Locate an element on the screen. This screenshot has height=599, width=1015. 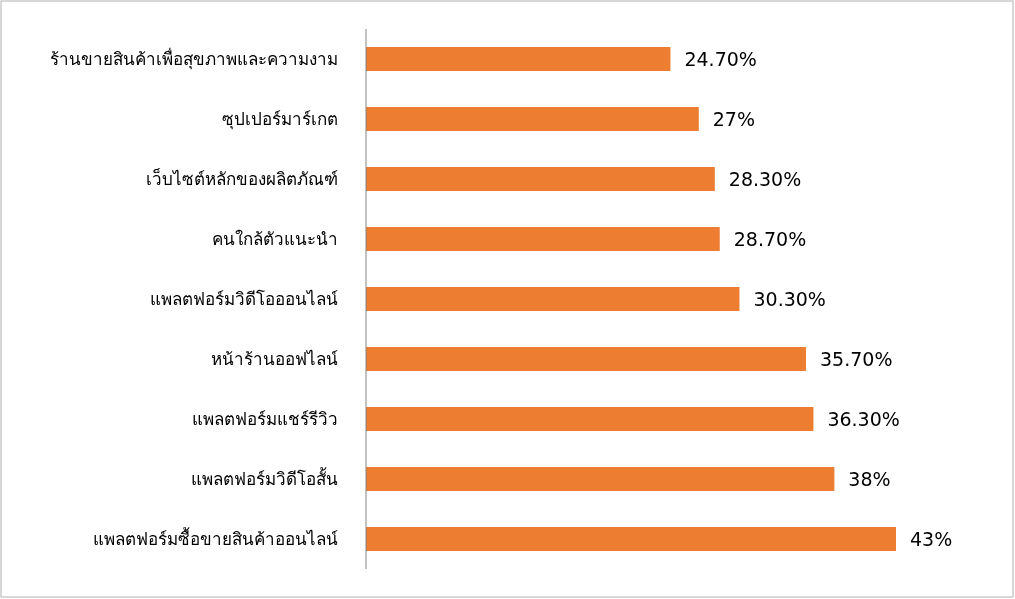
y-tick-label: แพลตฟอร์มซื้อขายสินค้าออนไลน์ is located at coordinates (215, 538).